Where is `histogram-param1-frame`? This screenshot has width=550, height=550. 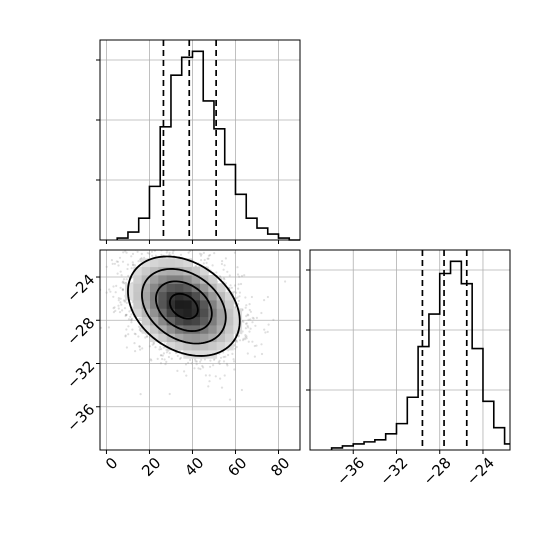
histogram-param1-frame is located at coordinates (200, 140).